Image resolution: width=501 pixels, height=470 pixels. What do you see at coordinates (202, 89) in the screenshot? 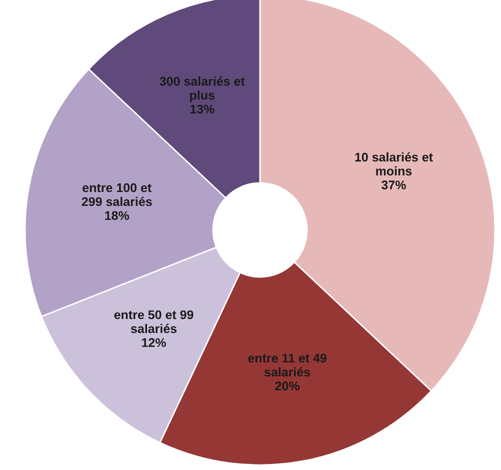
I see `slice-label: 300 salariés et plus` at bounding box center [202, 89].